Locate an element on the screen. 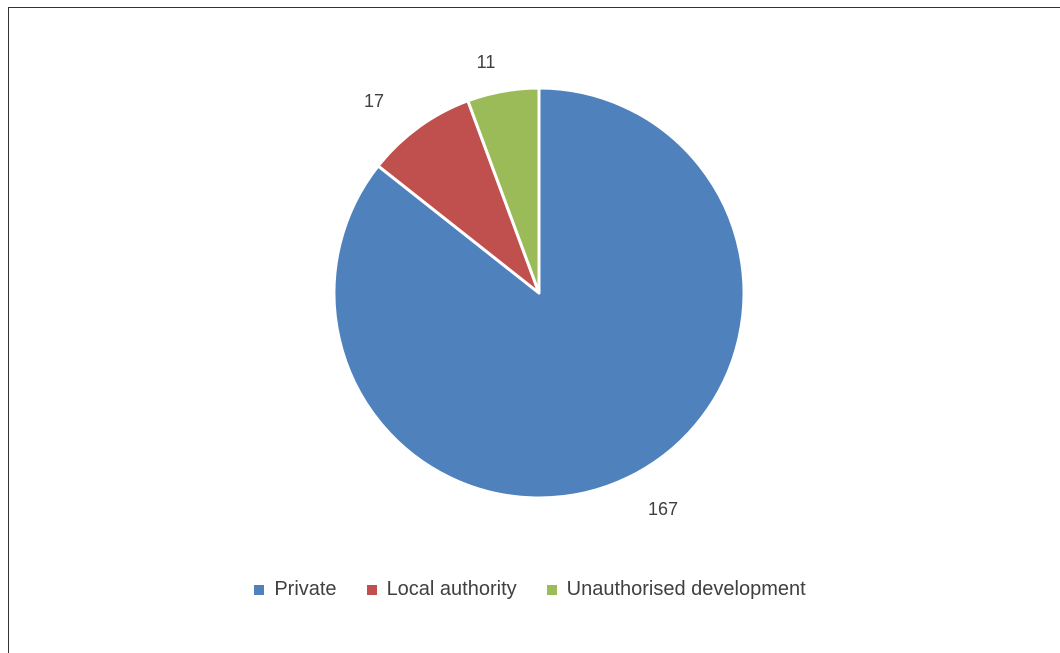 The width and height of the screenshot is (1060, 653). legend-swatch-private is located at coordinates (259, 589).